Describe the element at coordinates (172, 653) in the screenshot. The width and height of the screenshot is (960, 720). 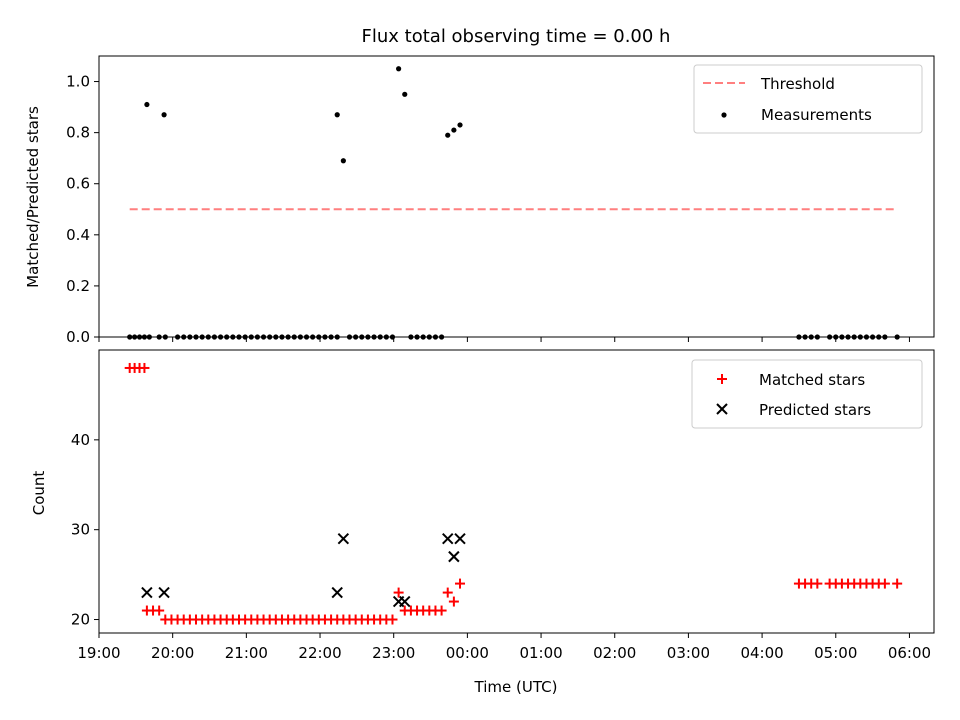
I see `xtick-label-1: 20:00` at that location.